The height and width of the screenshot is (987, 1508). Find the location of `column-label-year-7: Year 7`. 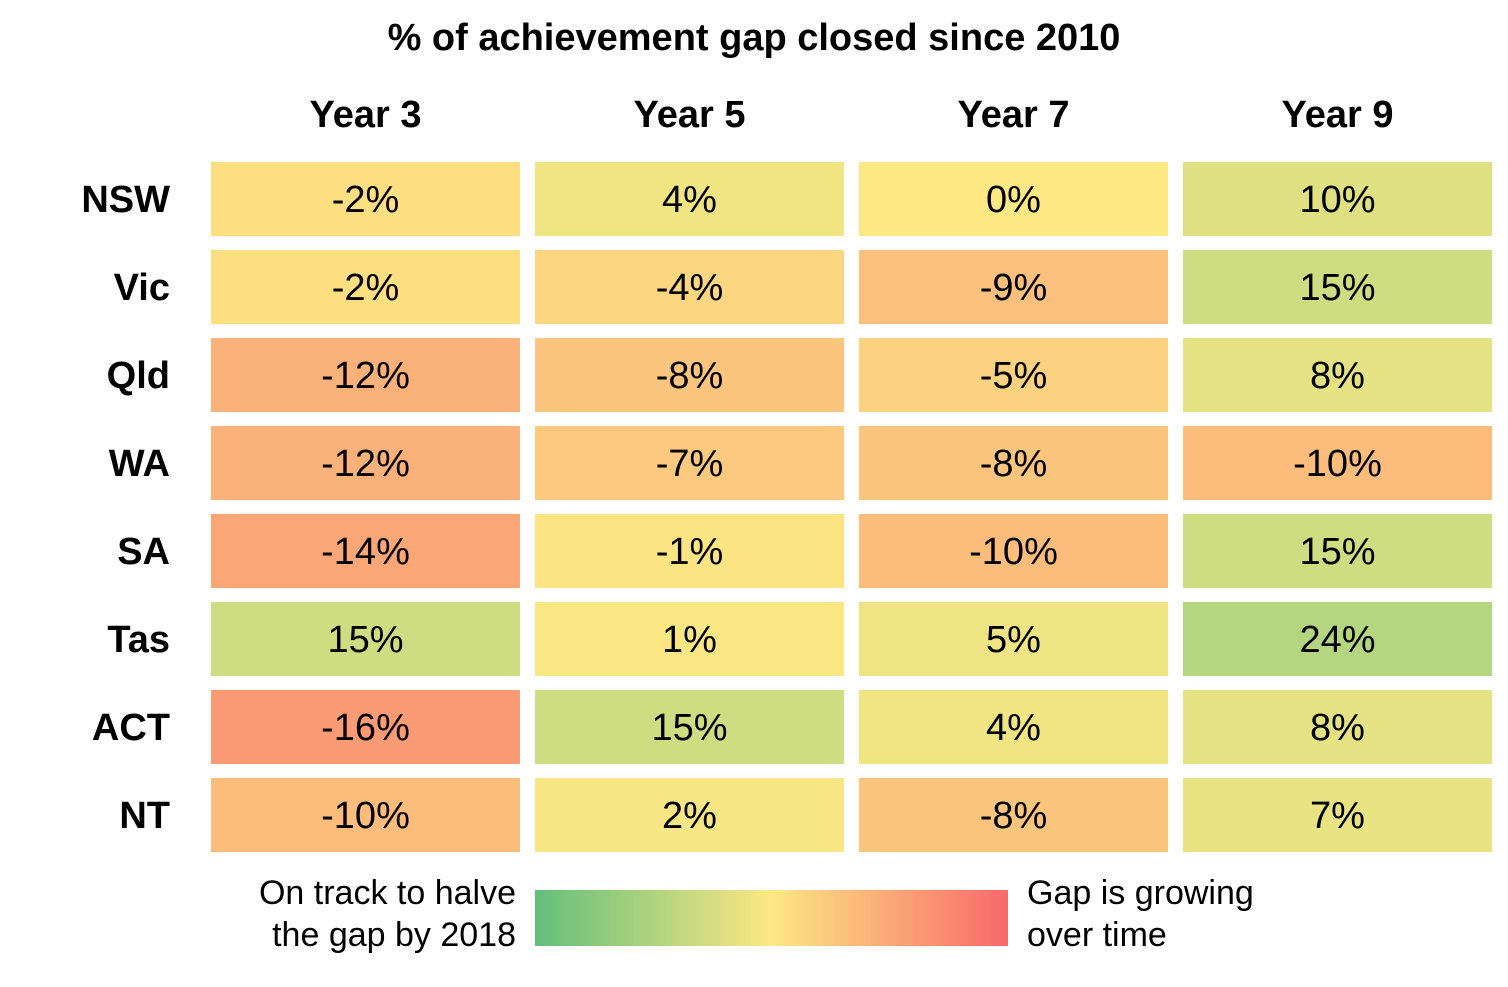

column-label-year-7: Year 7 is located at coordinates (1014, 115).